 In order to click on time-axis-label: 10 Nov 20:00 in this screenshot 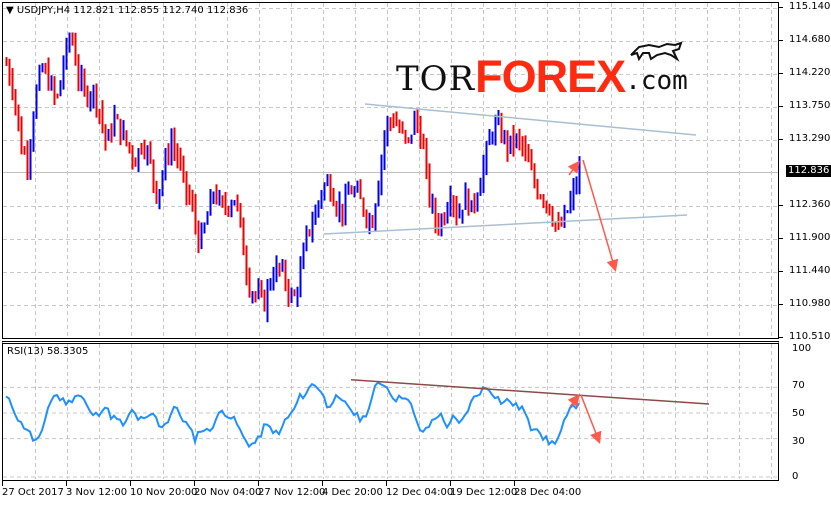, I will do `click(164, 492)`.